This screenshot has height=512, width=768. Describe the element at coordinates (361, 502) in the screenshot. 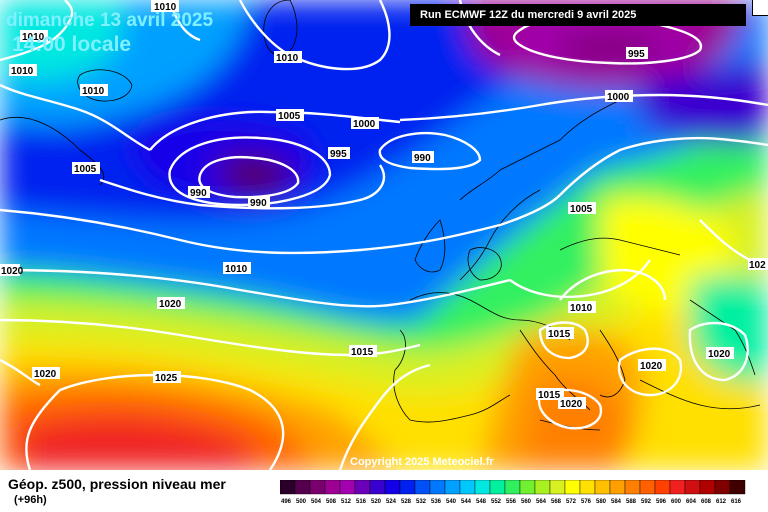

I see `scale-tick-label: 516` at that location.